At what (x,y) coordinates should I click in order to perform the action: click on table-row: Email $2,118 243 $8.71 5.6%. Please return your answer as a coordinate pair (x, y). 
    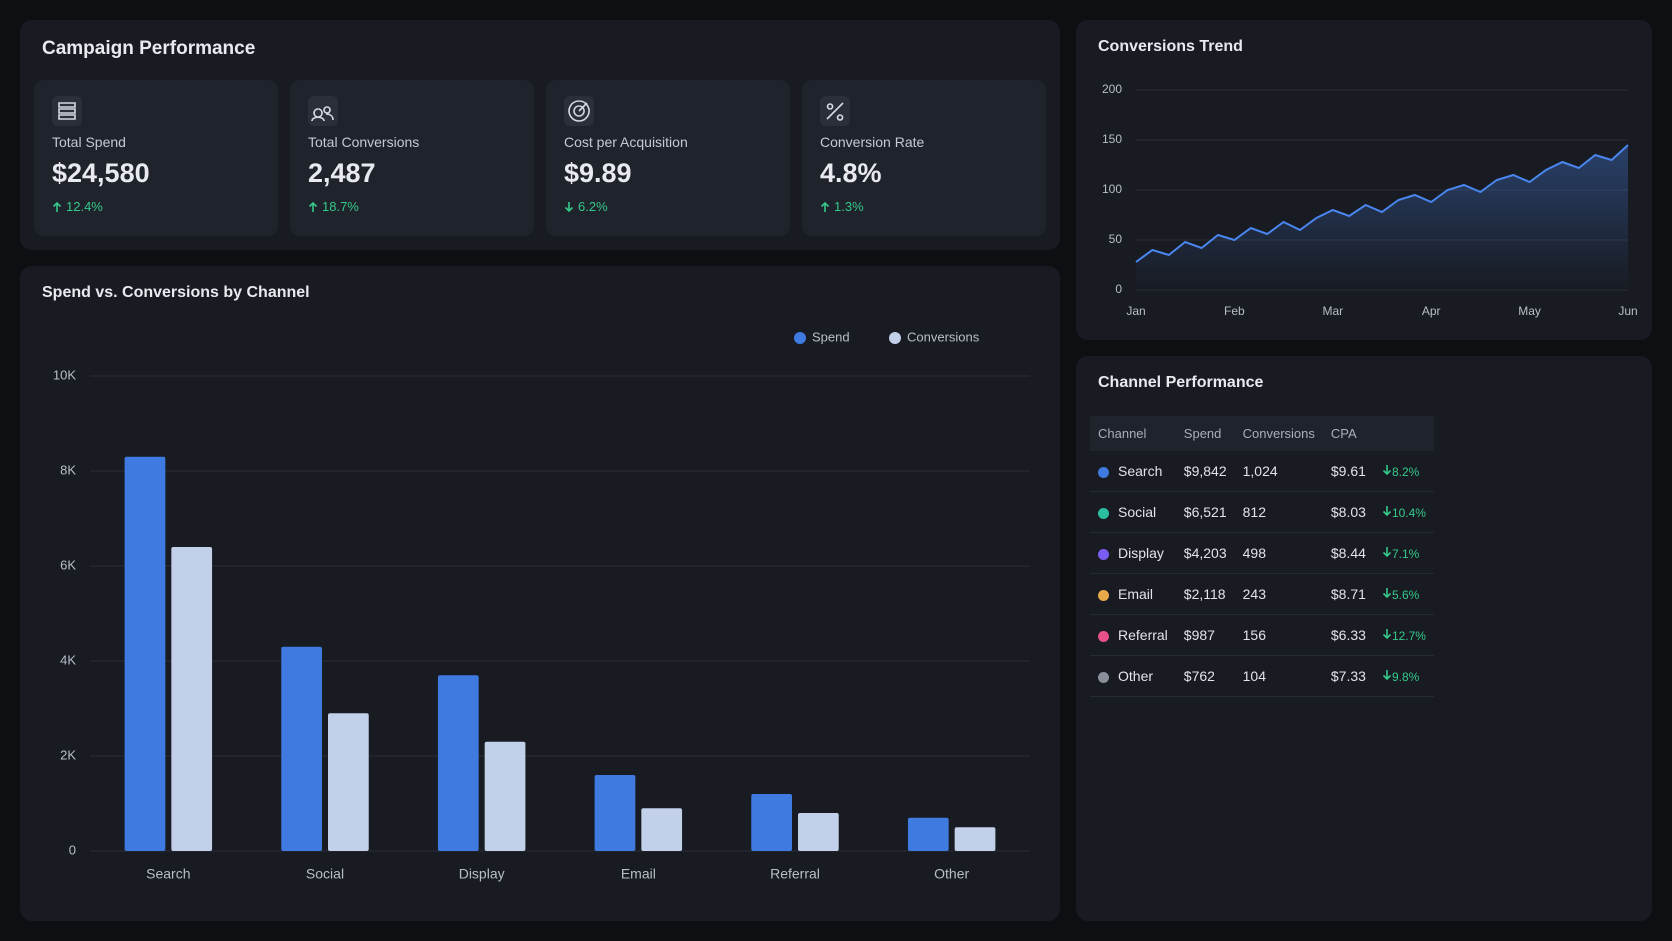
    Looking at the image, I should click on (1262, 594).